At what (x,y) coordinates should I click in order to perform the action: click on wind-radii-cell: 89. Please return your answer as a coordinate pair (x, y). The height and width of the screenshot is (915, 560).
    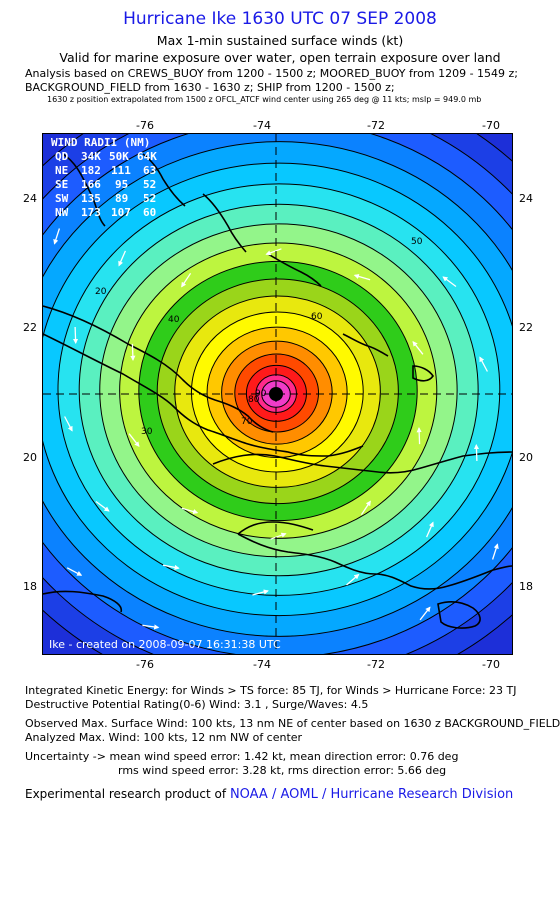
    Looking at the image, I should click on (121, 198).